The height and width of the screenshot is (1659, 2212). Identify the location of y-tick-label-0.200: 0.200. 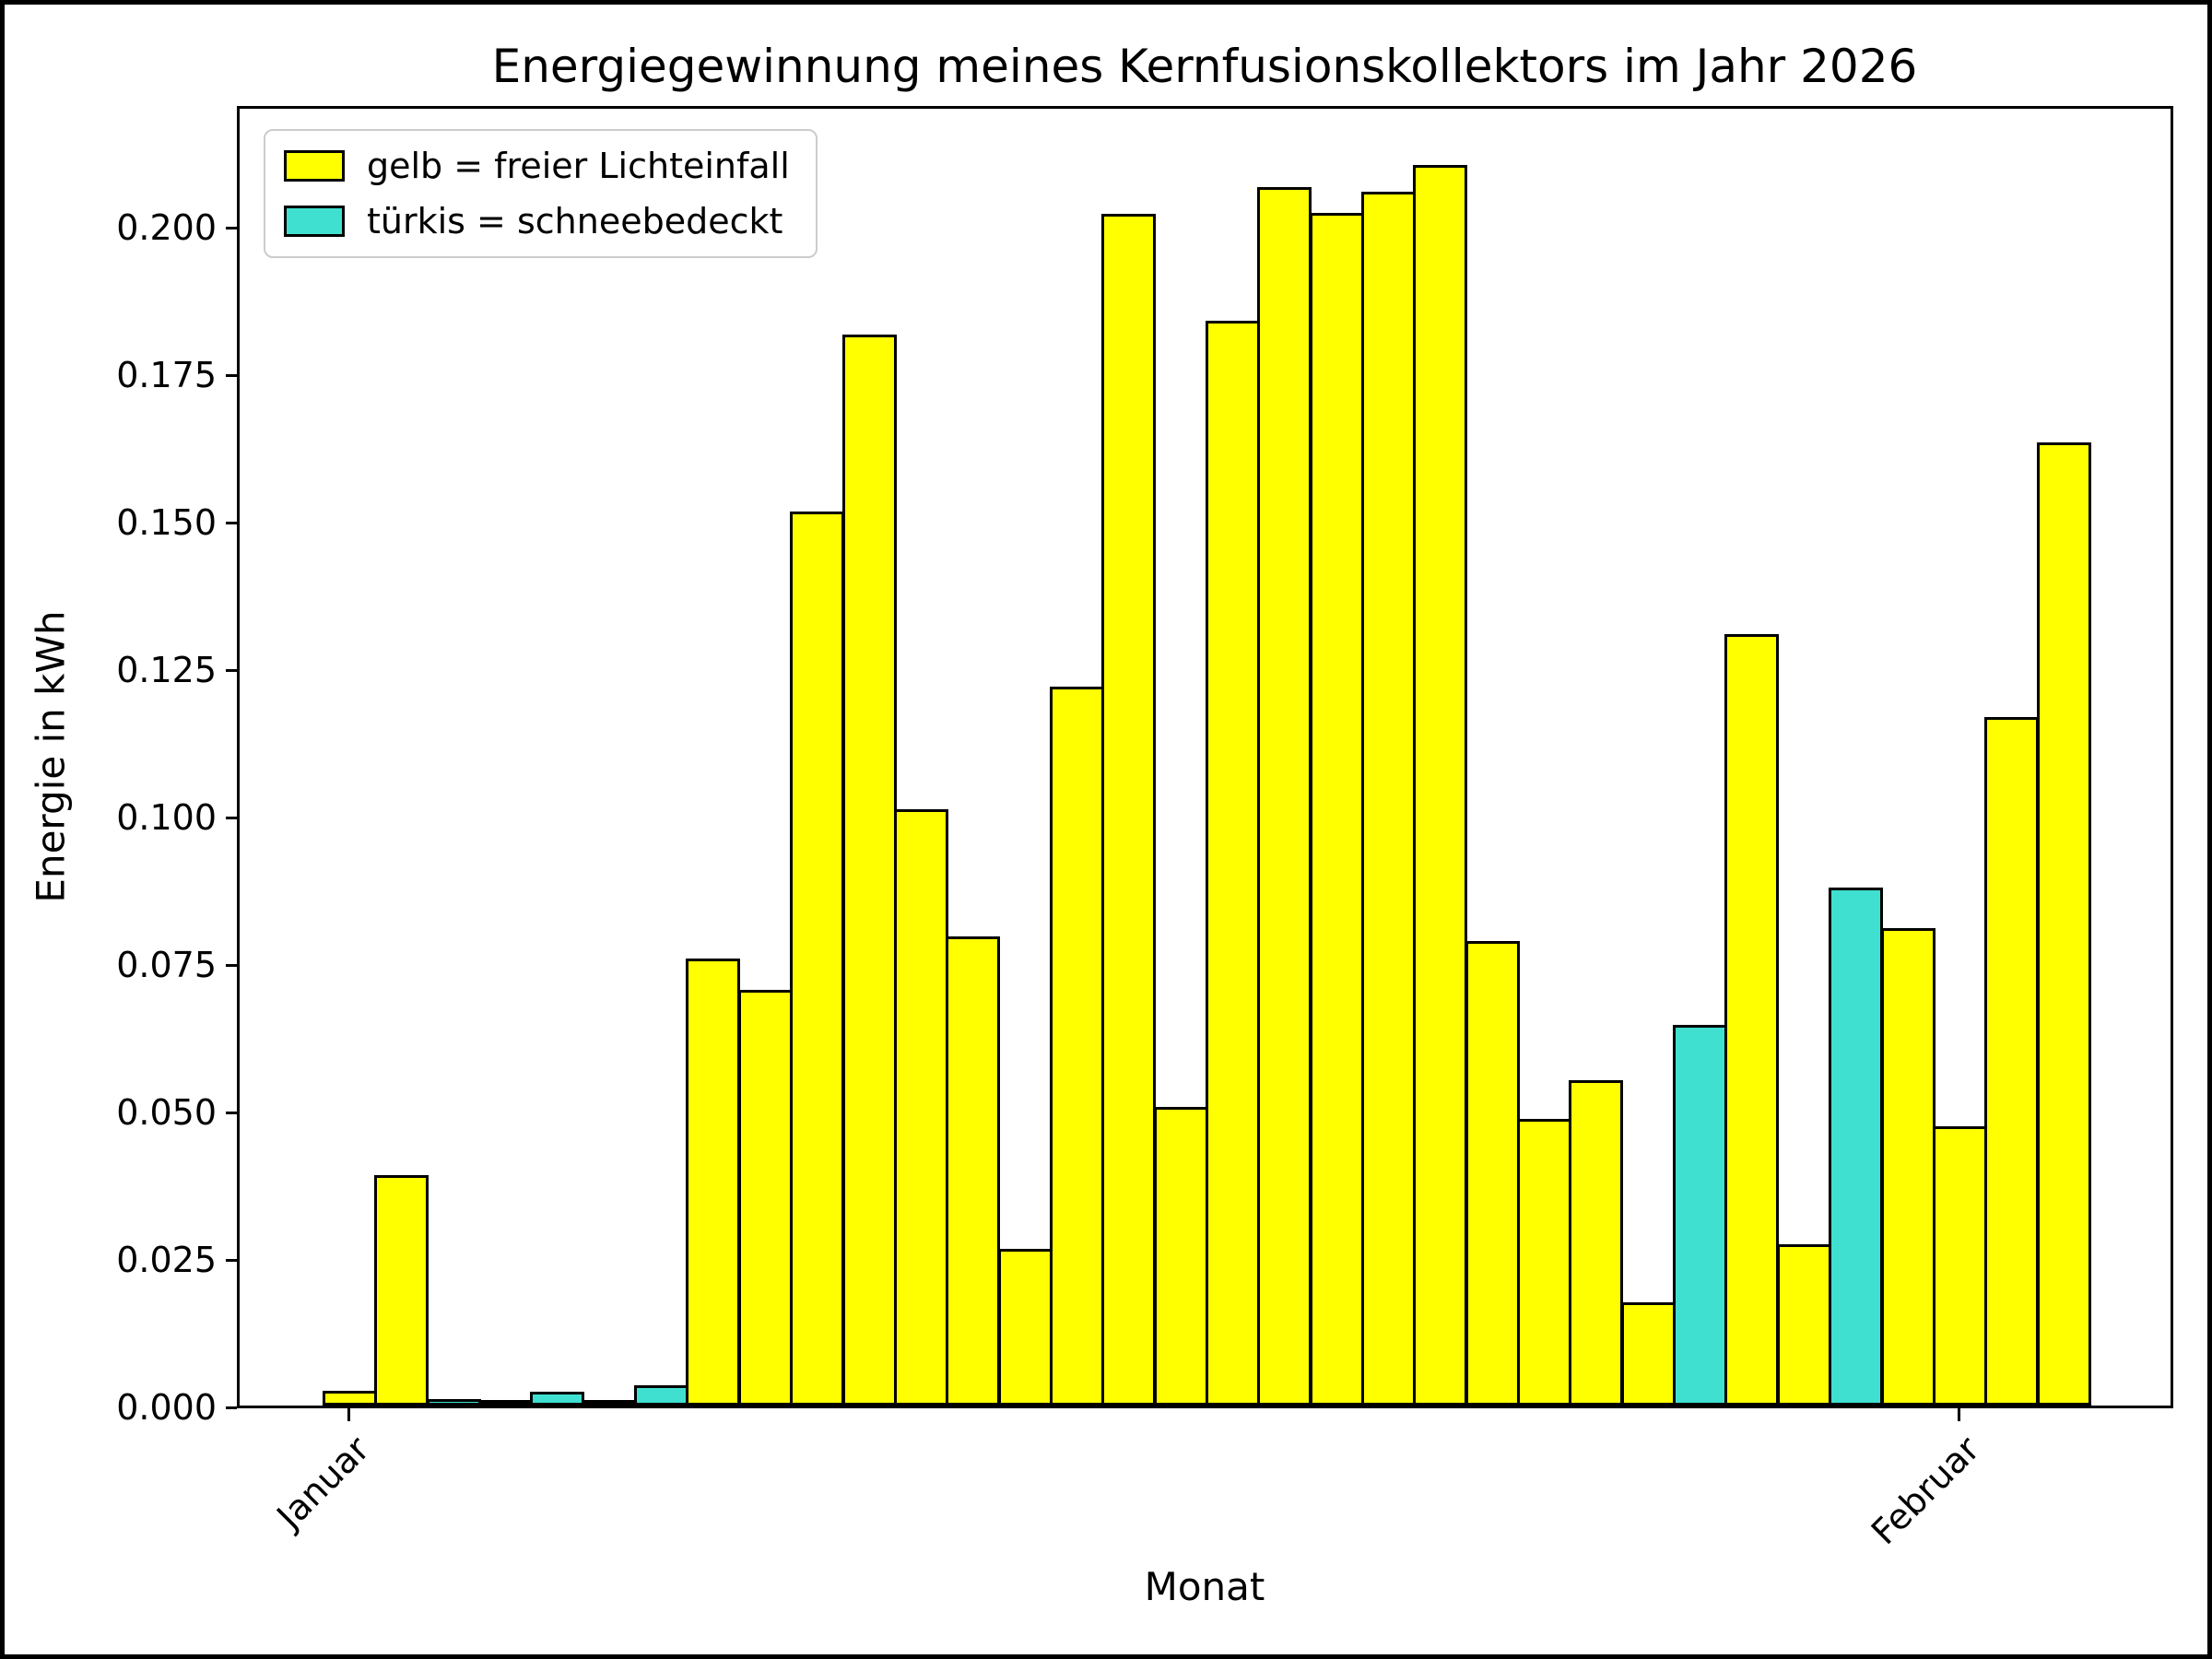
(166, 227).